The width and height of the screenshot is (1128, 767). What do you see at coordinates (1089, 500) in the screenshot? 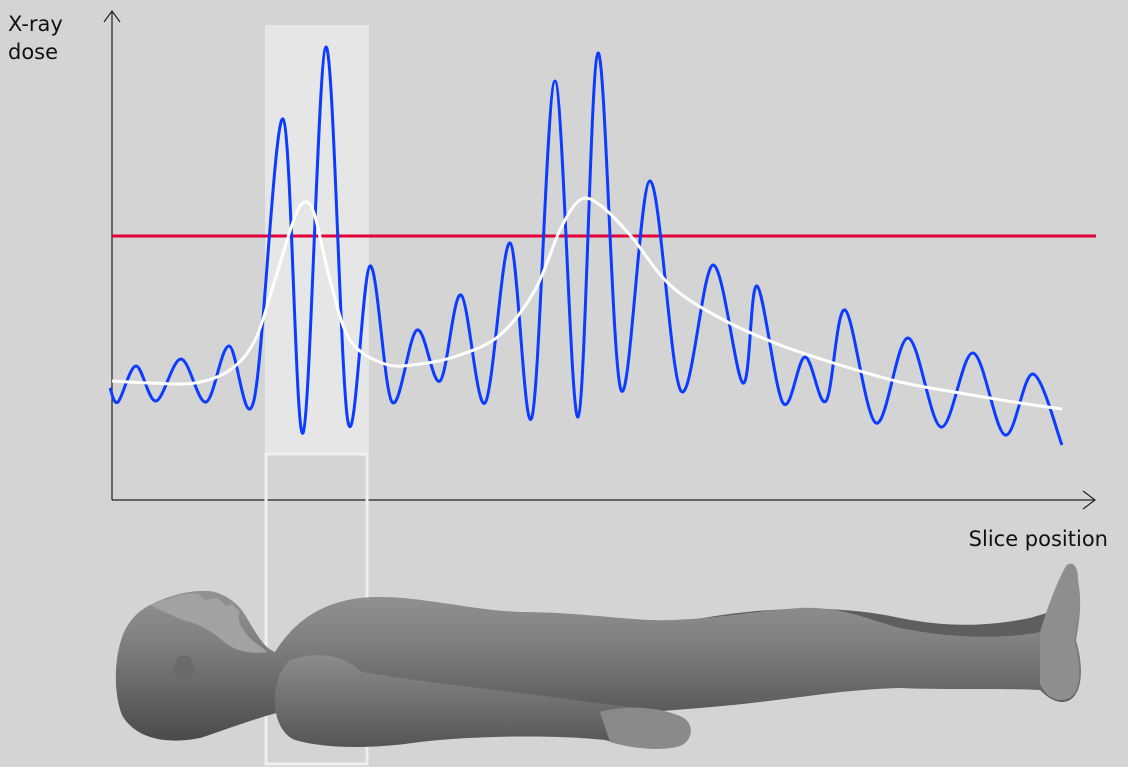
I see `x-axis-arrow` at bounding box center [1089, 500].